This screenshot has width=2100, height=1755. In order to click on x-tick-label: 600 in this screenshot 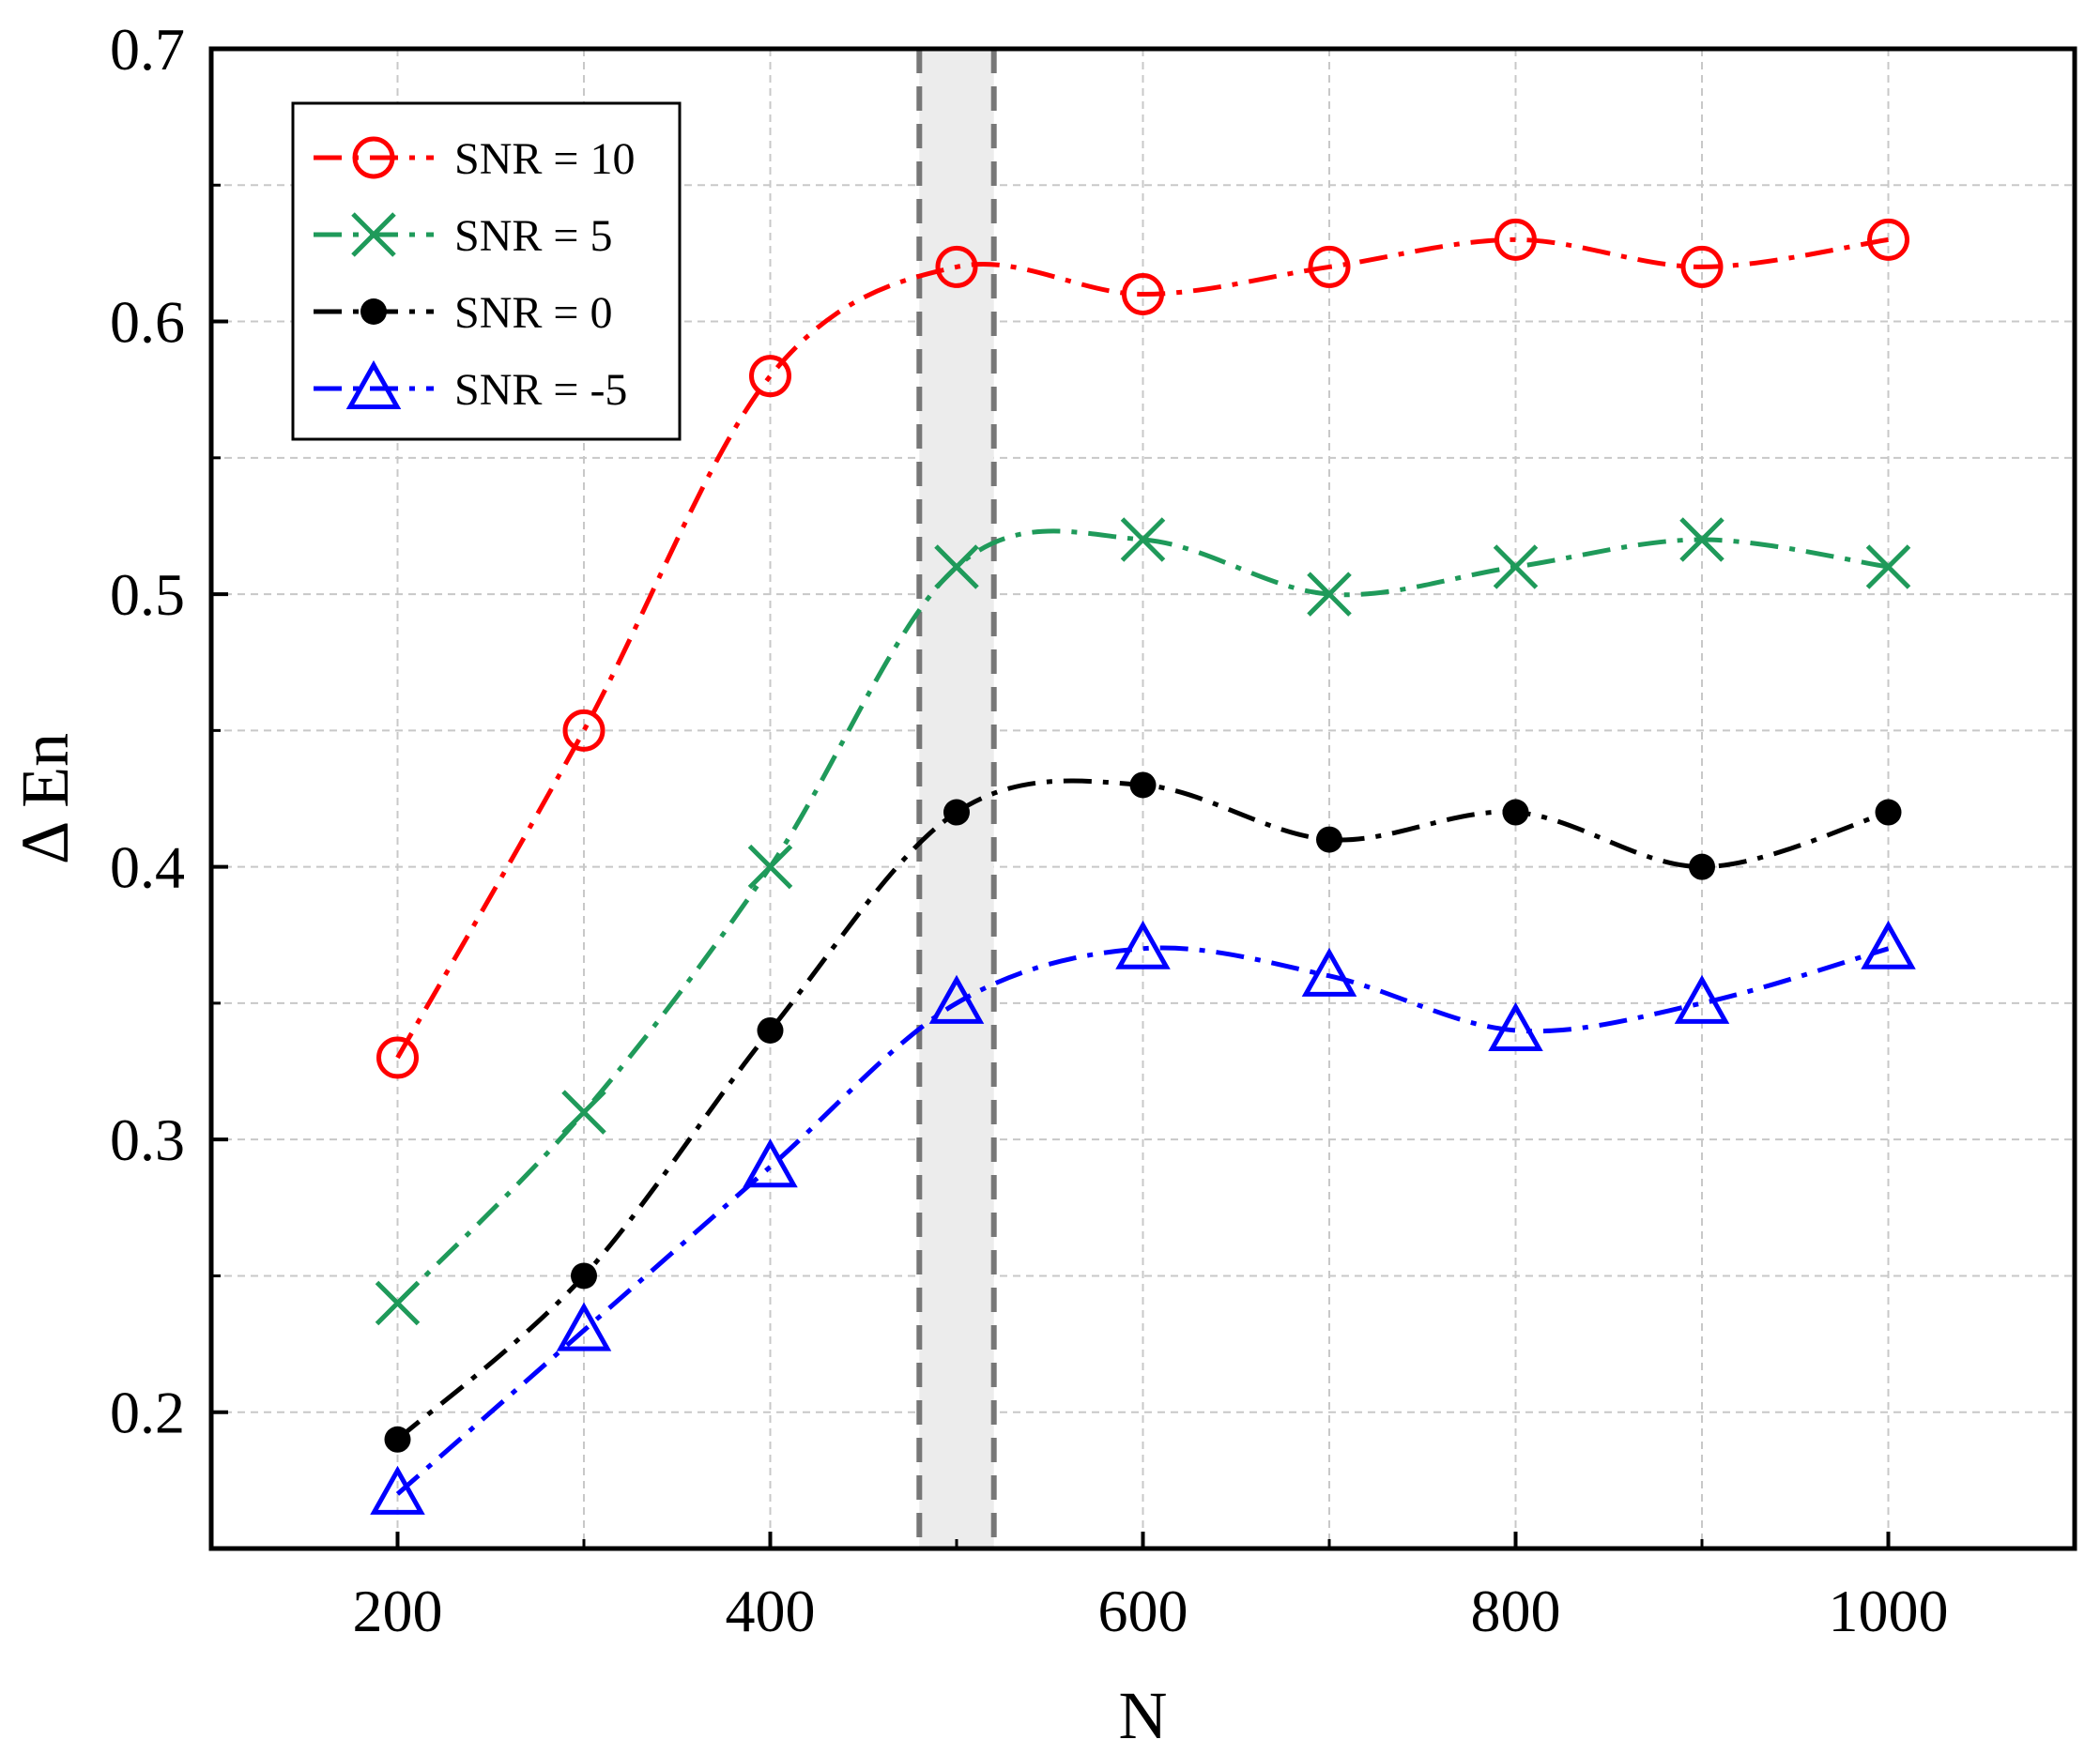, I will do `click(1143, 1611)`.